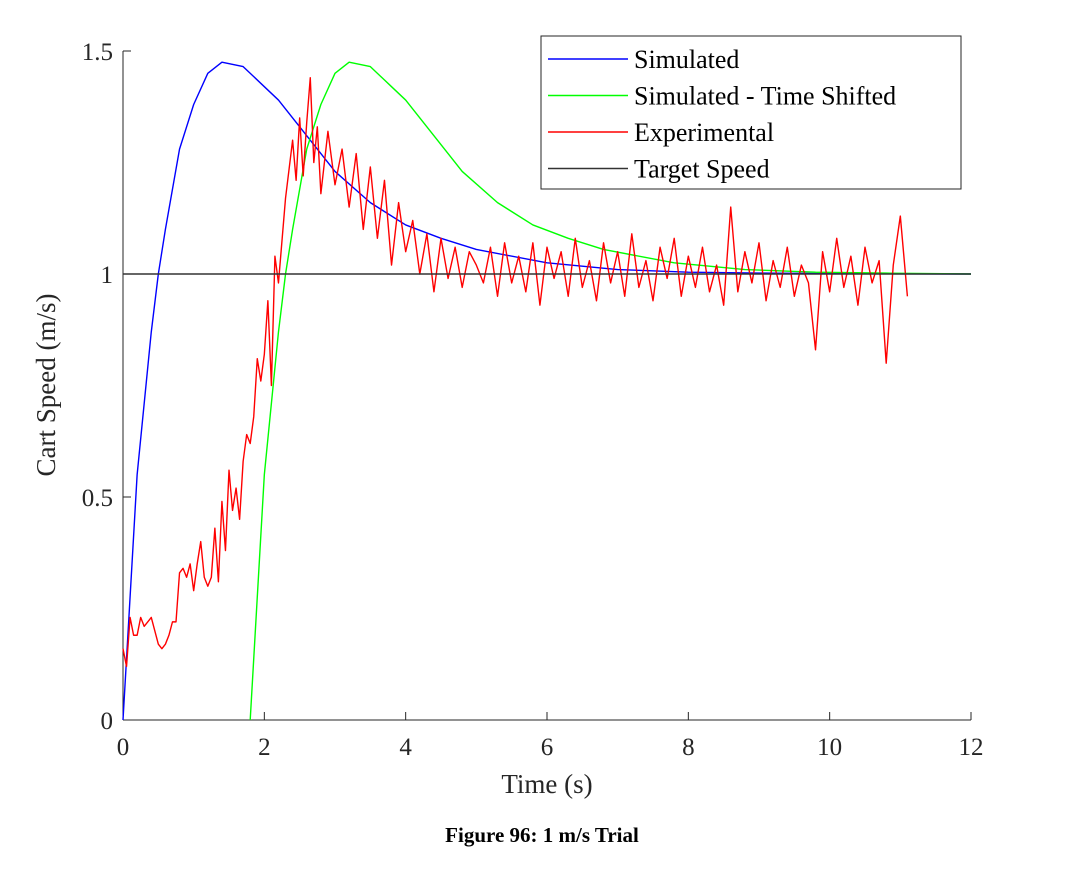  What do you see at coordinates (123, 747) in the screenshot?
I see `x-tick-label: 0` at bounding box center [123, 747].